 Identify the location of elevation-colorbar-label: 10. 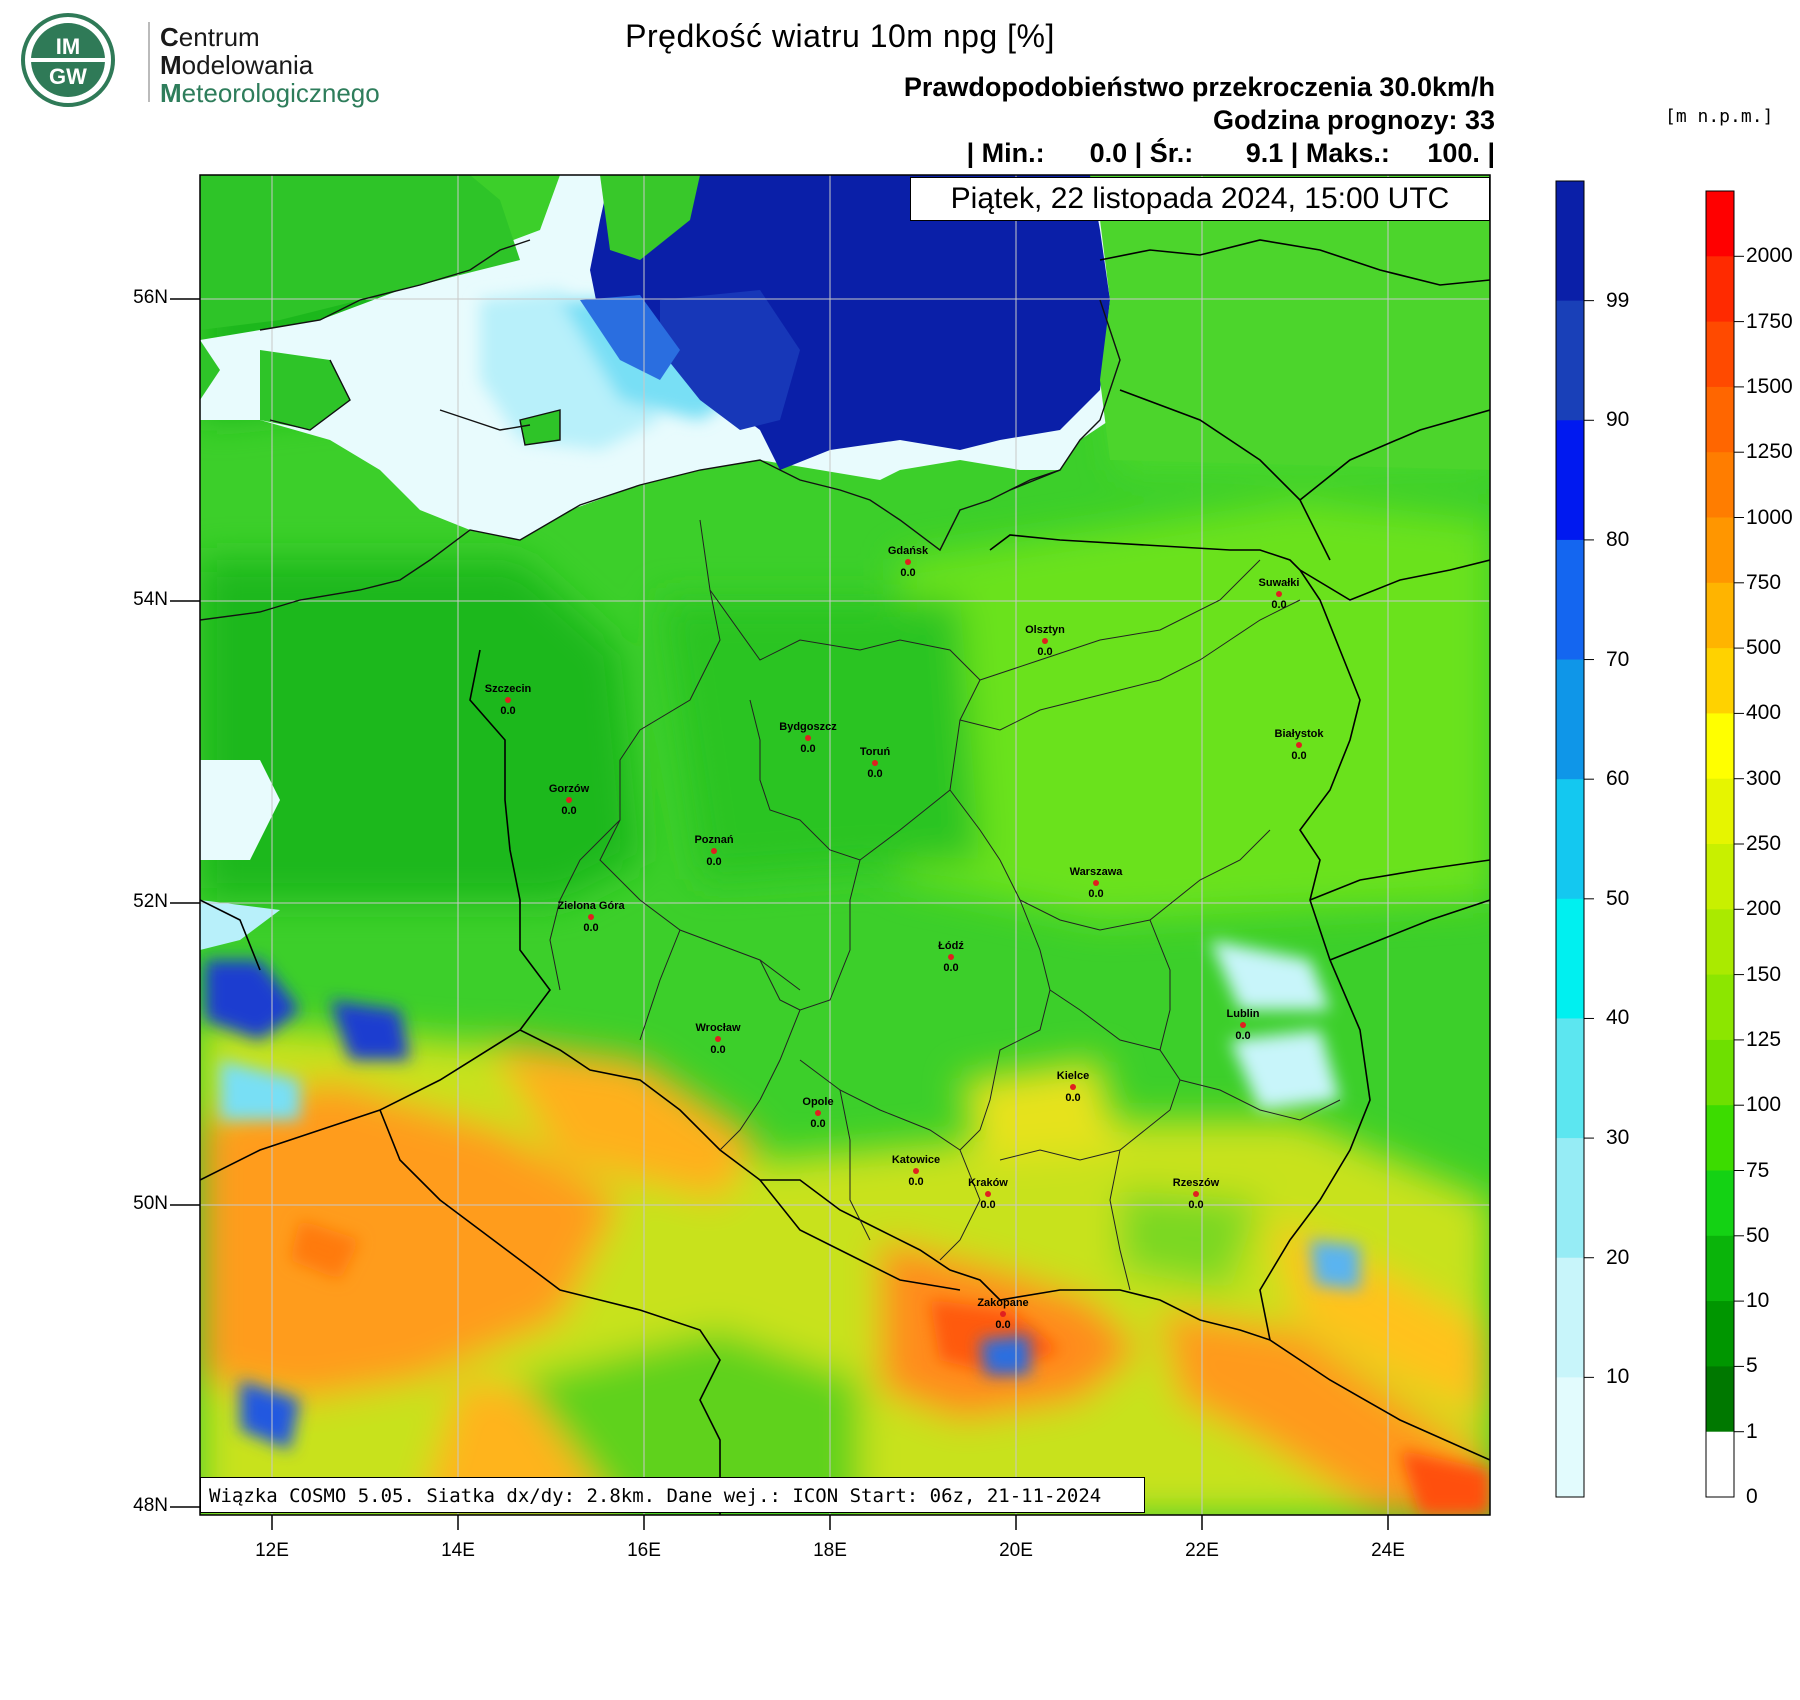
(1758, 1301).